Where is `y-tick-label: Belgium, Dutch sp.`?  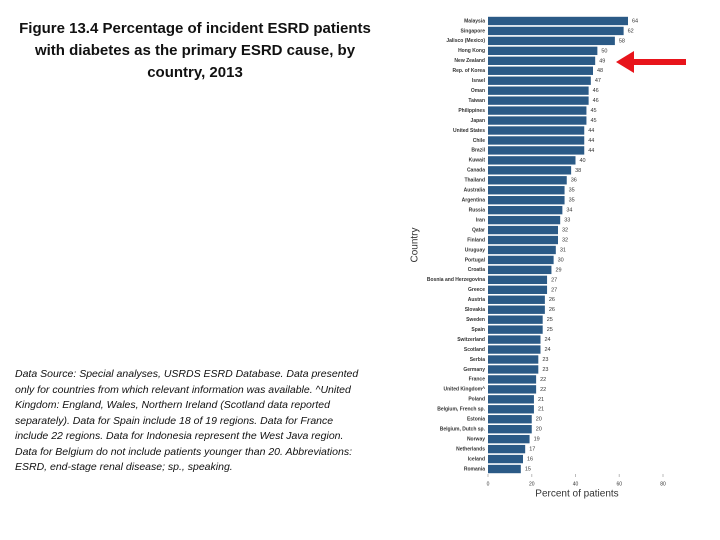
y-tick-label: Belgium, Dutch sp. is located at coordinates (463, 430).